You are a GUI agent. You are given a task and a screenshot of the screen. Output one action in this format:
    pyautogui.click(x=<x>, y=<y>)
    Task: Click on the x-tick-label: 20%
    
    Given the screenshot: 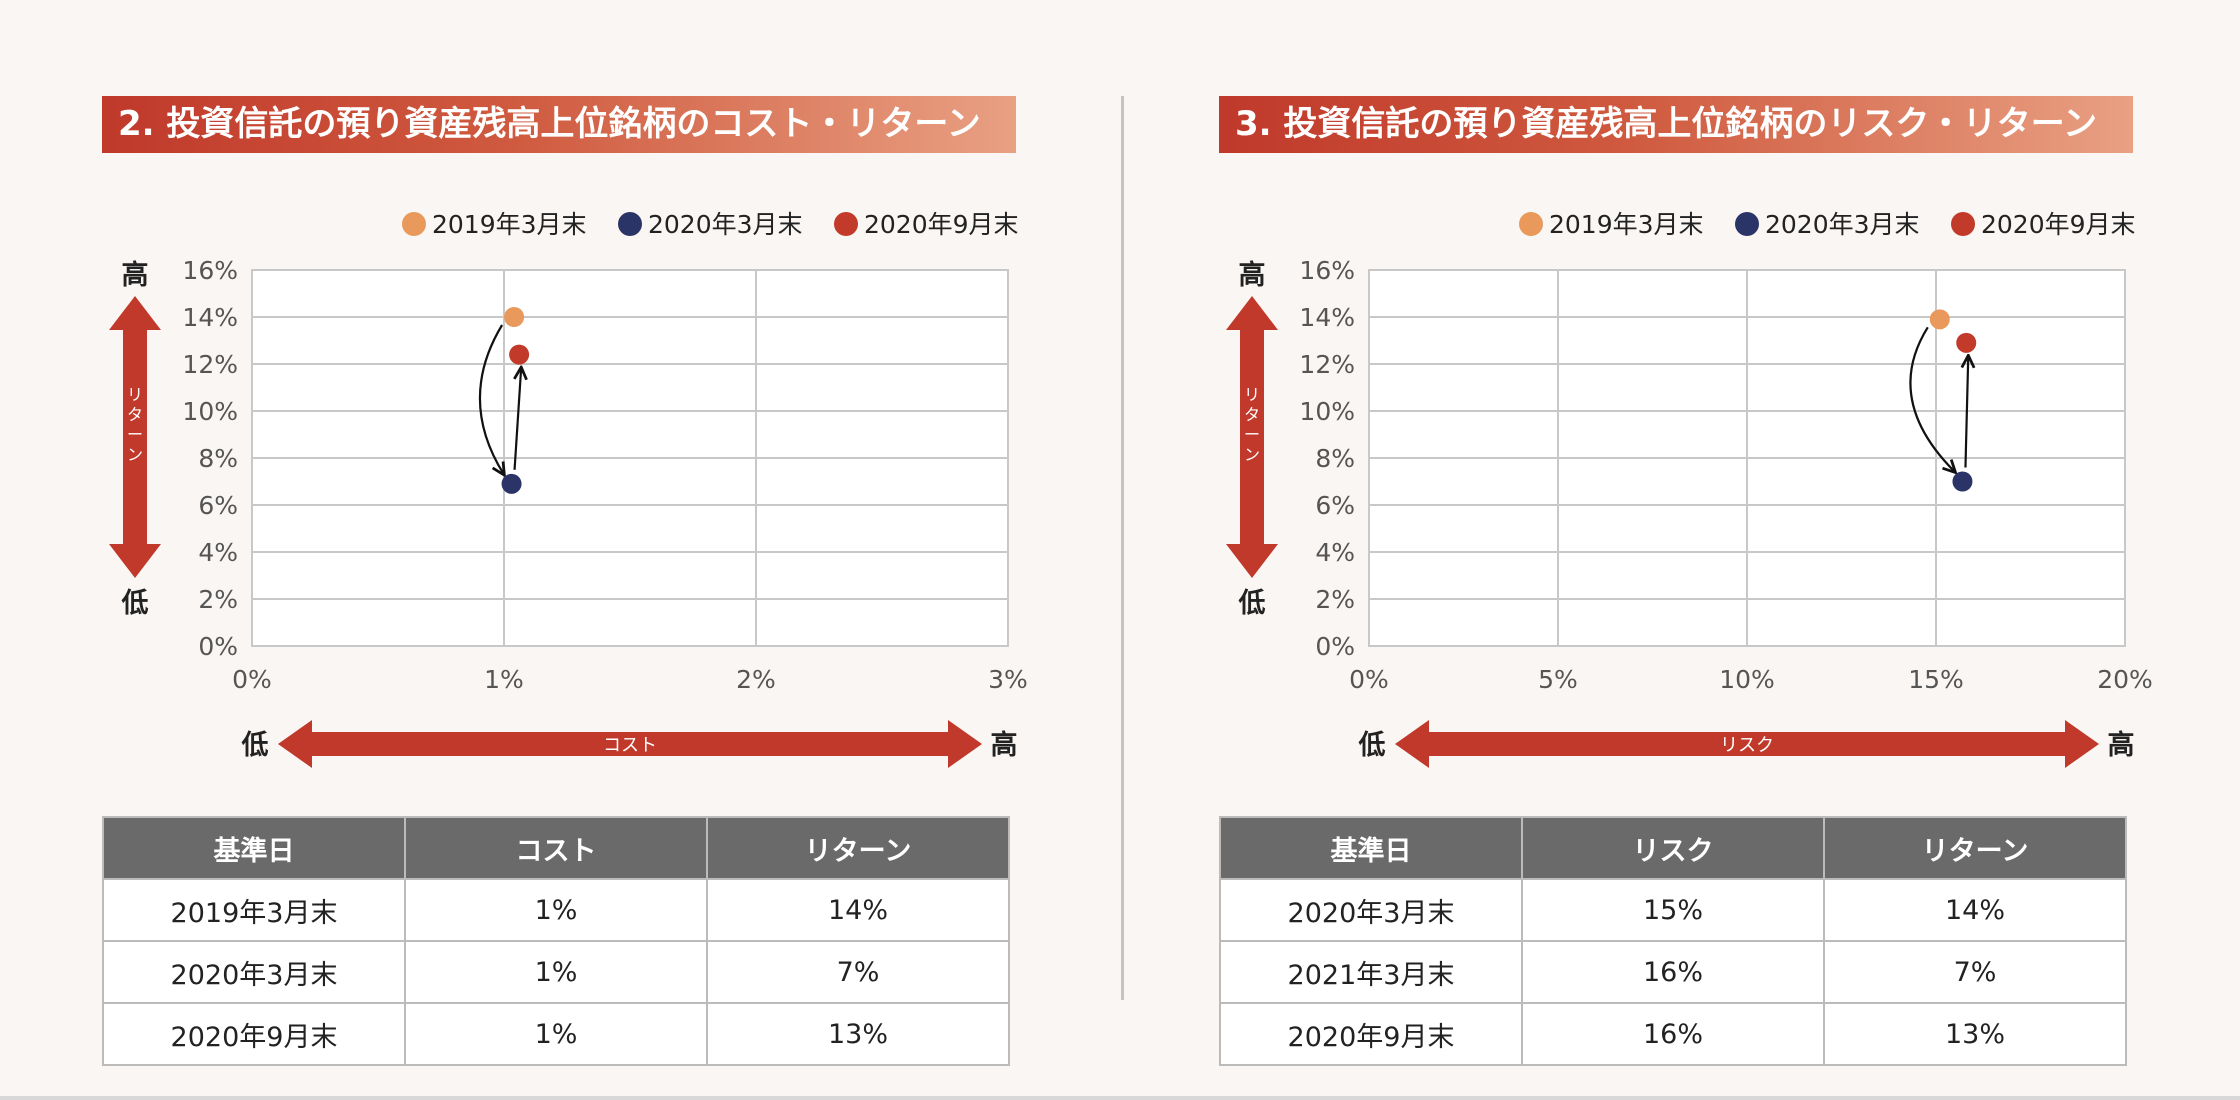 What is the action you would take?
    pyautogui.click(x=2125, y=679)
    